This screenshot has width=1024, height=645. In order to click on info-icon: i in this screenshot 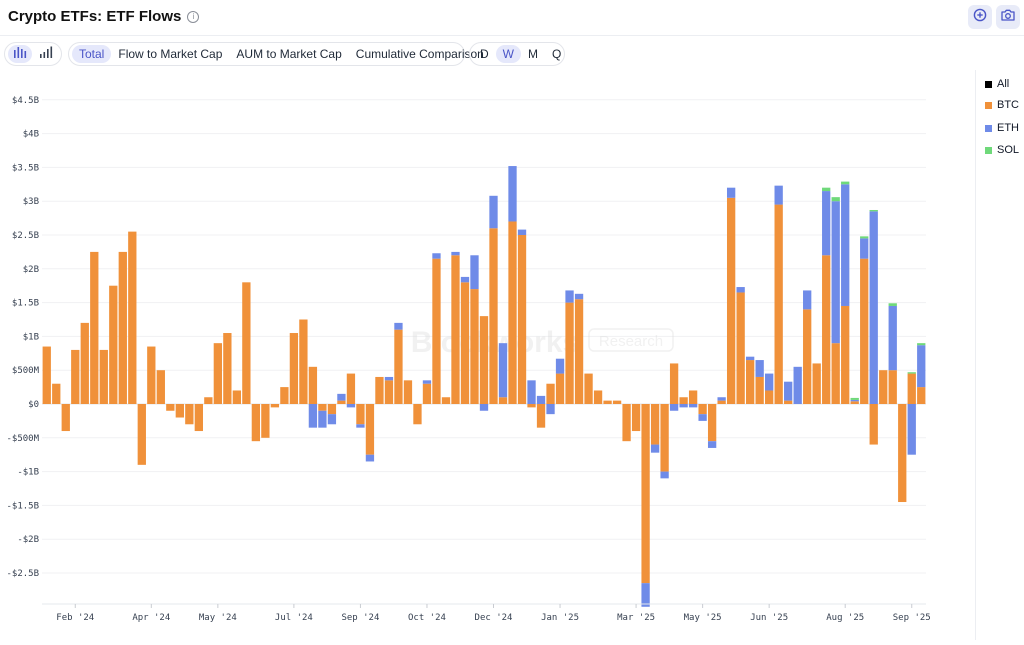, I will do `click(193, 17)`.